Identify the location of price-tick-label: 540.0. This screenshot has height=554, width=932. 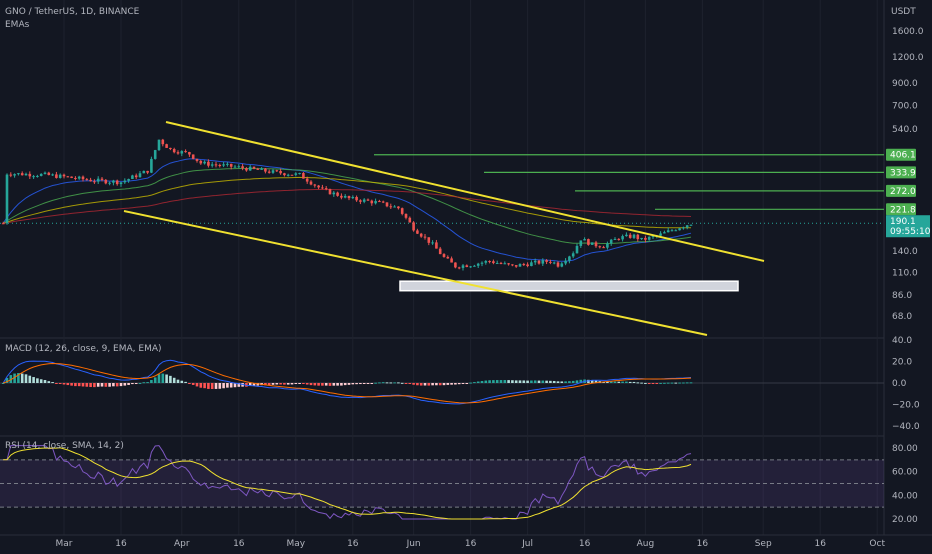
(905, 130).